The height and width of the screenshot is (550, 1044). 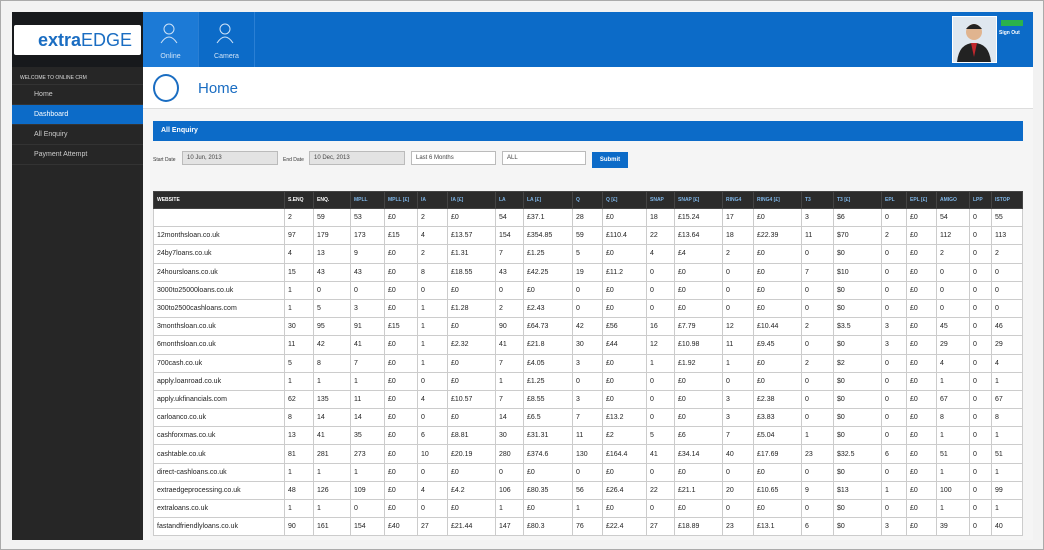 I want to click on sign-out: Sign Out, so click(x=1009, y=33).